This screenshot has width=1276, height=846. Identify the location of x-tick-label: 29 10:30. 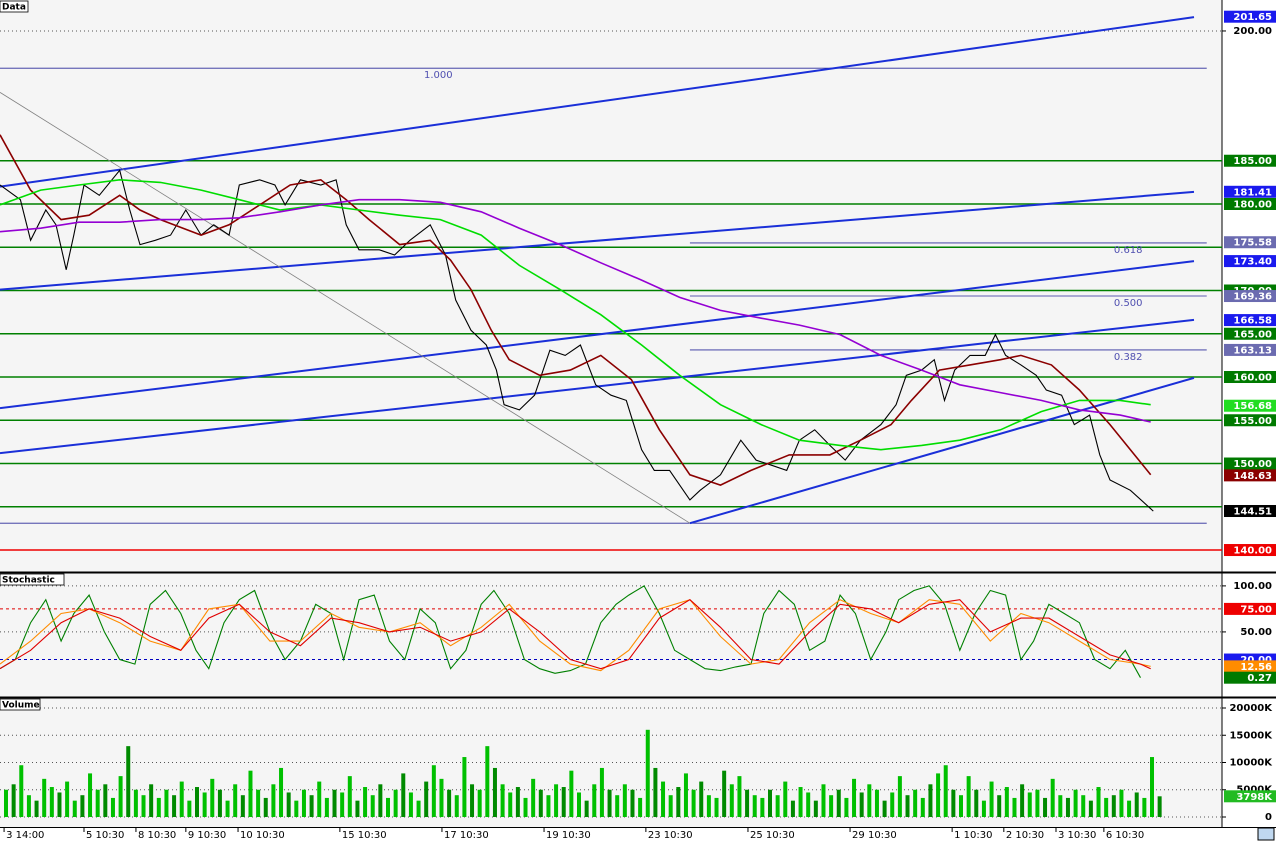
(874, 835).